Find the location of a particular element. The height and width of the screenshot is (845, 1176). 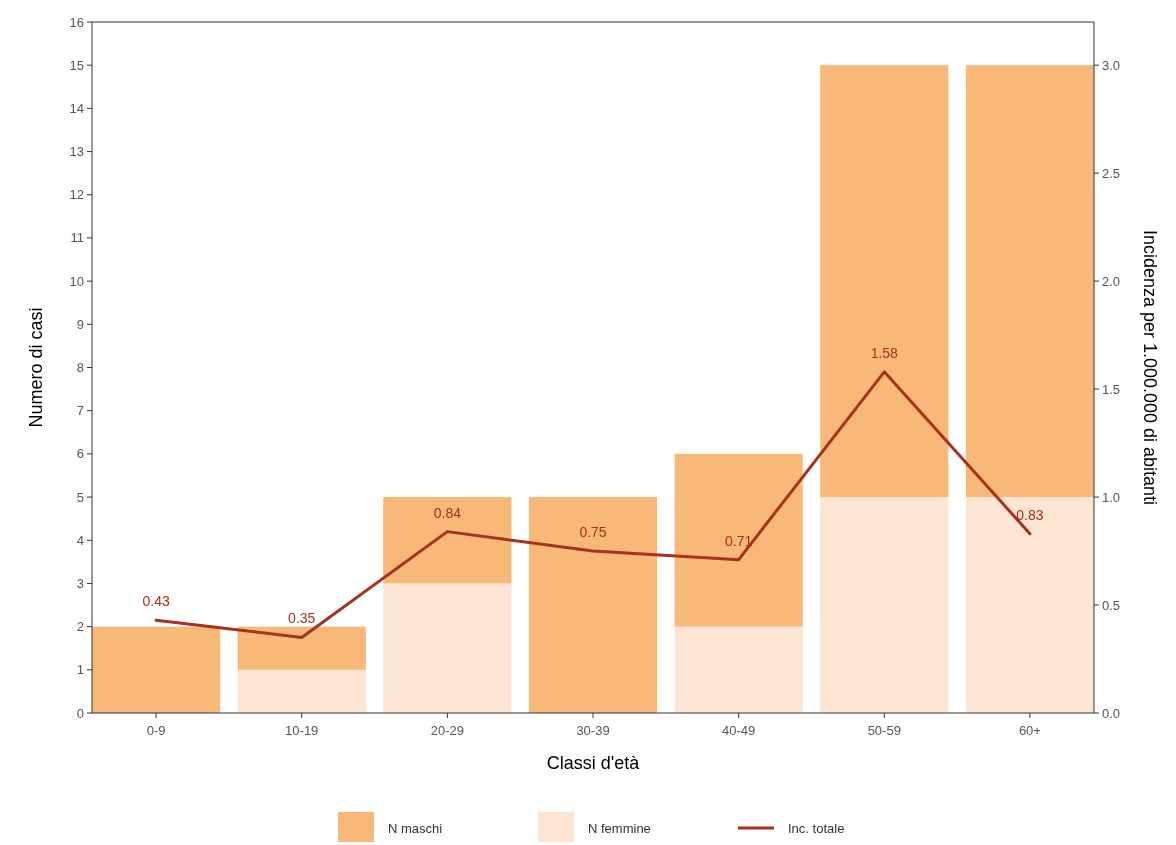

y-tick-label: 6 is located at coordinates (80, 454).